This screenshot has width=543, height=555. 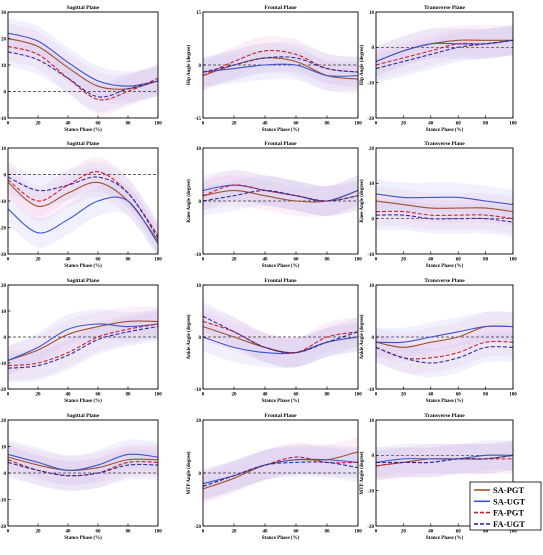 I want to click on y-tick-label: 30, so click(x=4, y=13).